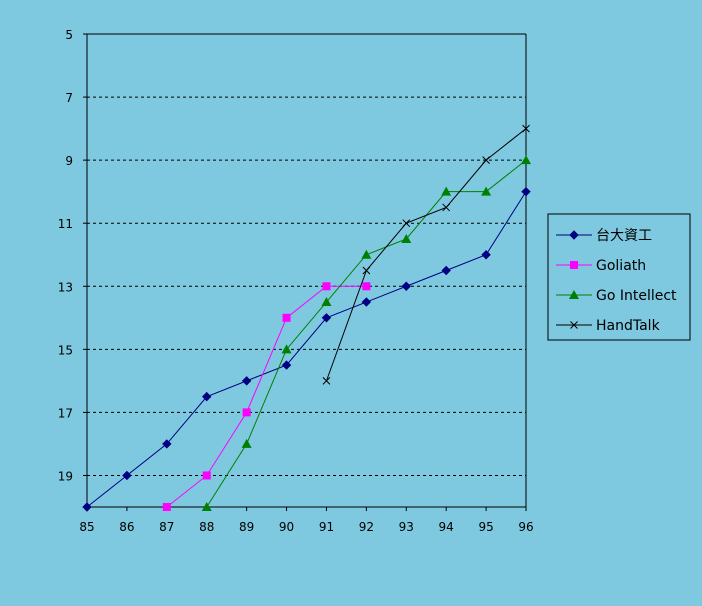 The height and width of the screenshot is (606, 702). Describe the element at coordinates (636, 296) in the screenshot. I see `legend-label: Go Intellect` at that location.